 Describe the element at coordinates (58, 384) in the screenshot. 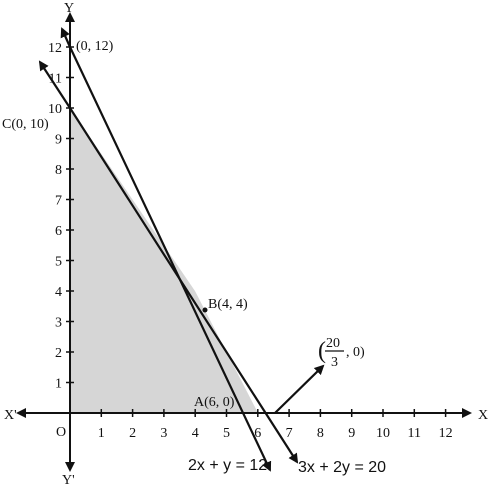

I see `y-tick-label: 1` at that location.